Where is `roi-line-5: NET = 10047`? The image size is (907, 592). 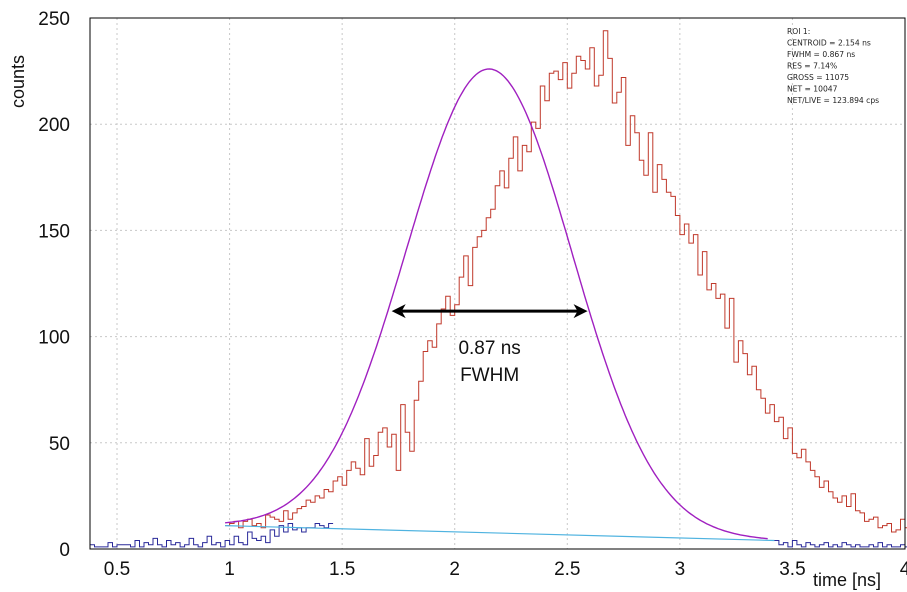
roi-line-5: NET = 10047 is located at coordinates (812, 89).